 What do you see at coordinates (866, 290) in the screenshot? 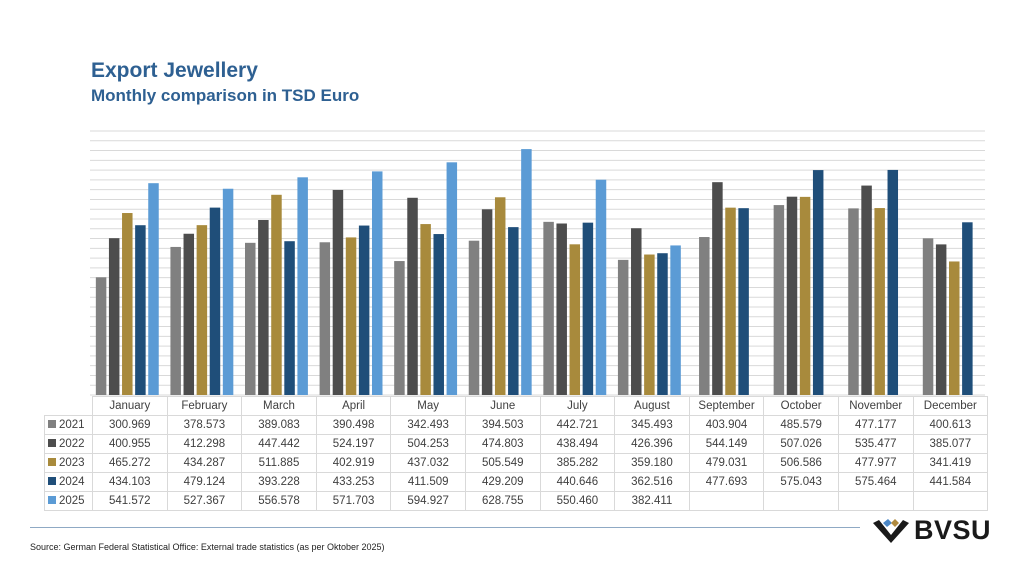
I see `bar-november-2022` at bounding box center [866, 290].